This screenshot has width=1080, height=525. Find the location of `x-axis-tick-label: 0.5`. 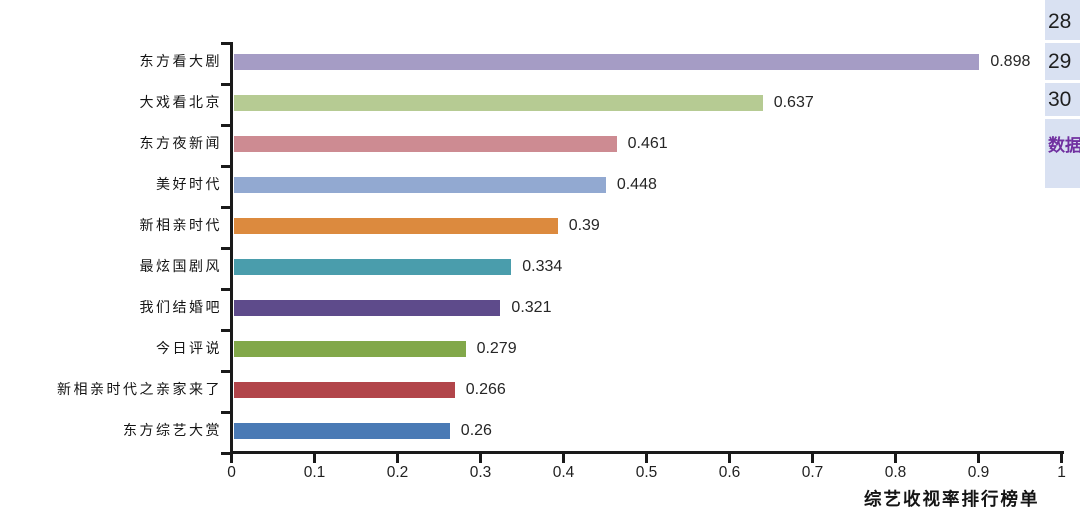

x-axis-tick-label: 0.5 is located at coordinates (646, 472).